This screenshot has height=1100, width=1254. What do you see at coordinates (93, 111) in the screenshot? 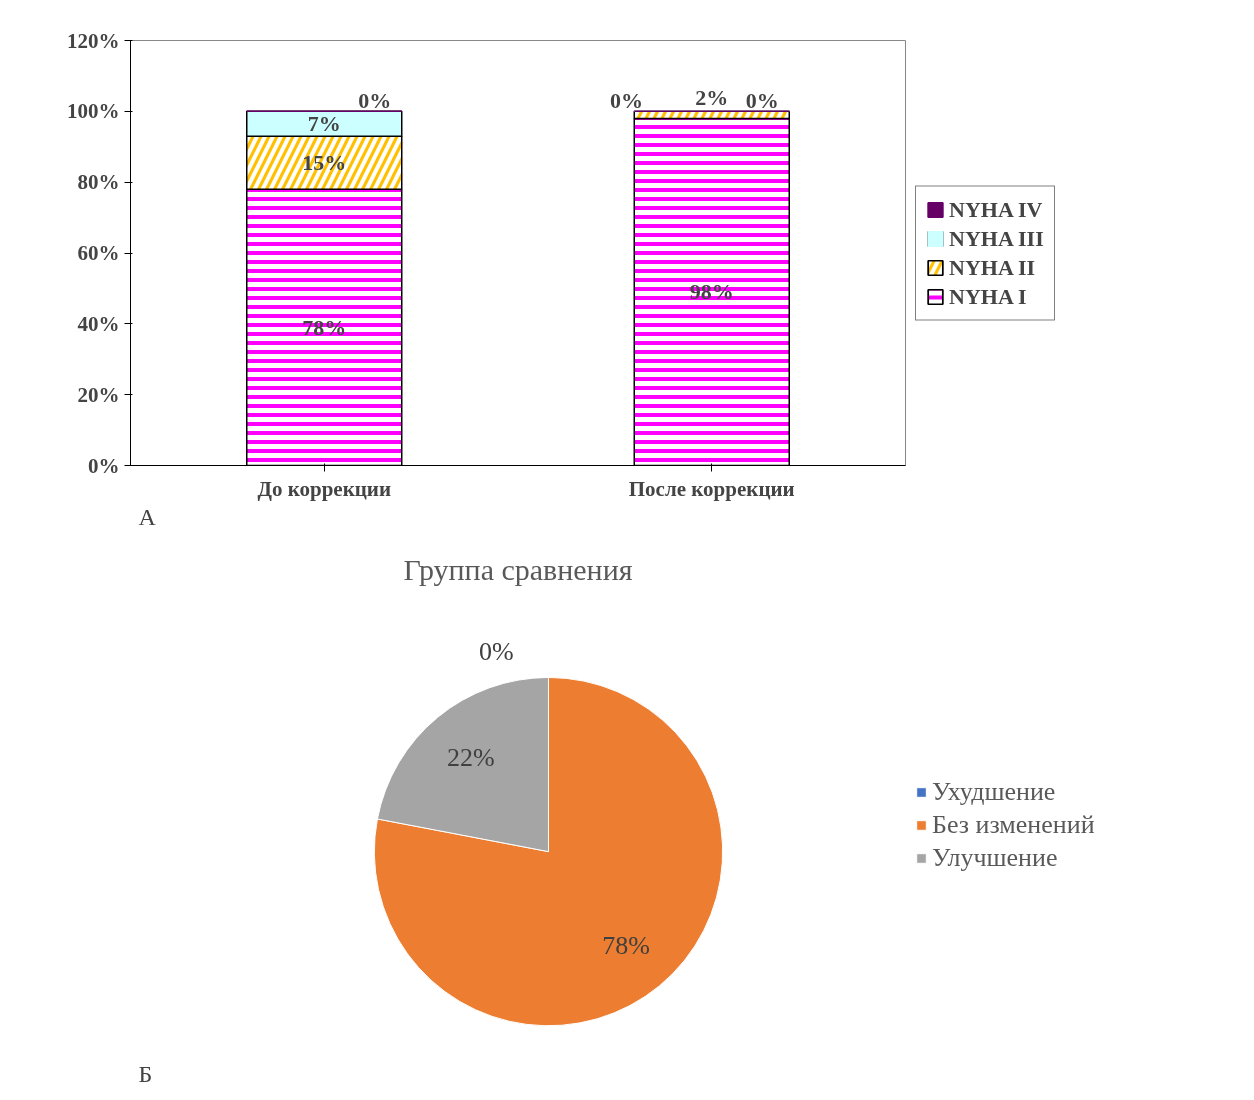
I see `y-tick-label: 100%` at bounding box center [93, 111].